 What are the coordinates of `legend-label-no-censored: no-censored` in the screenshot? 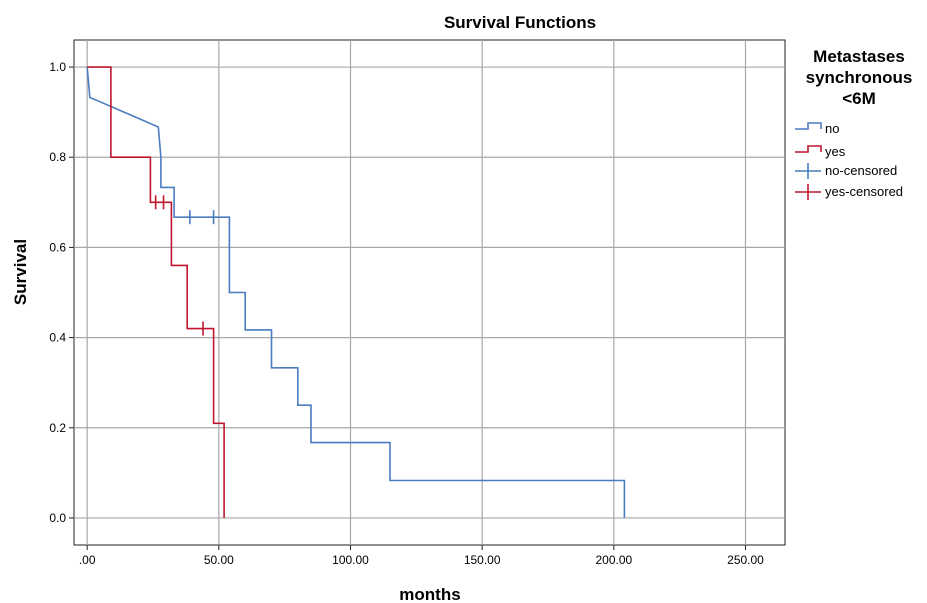 It's located at (861, 170).